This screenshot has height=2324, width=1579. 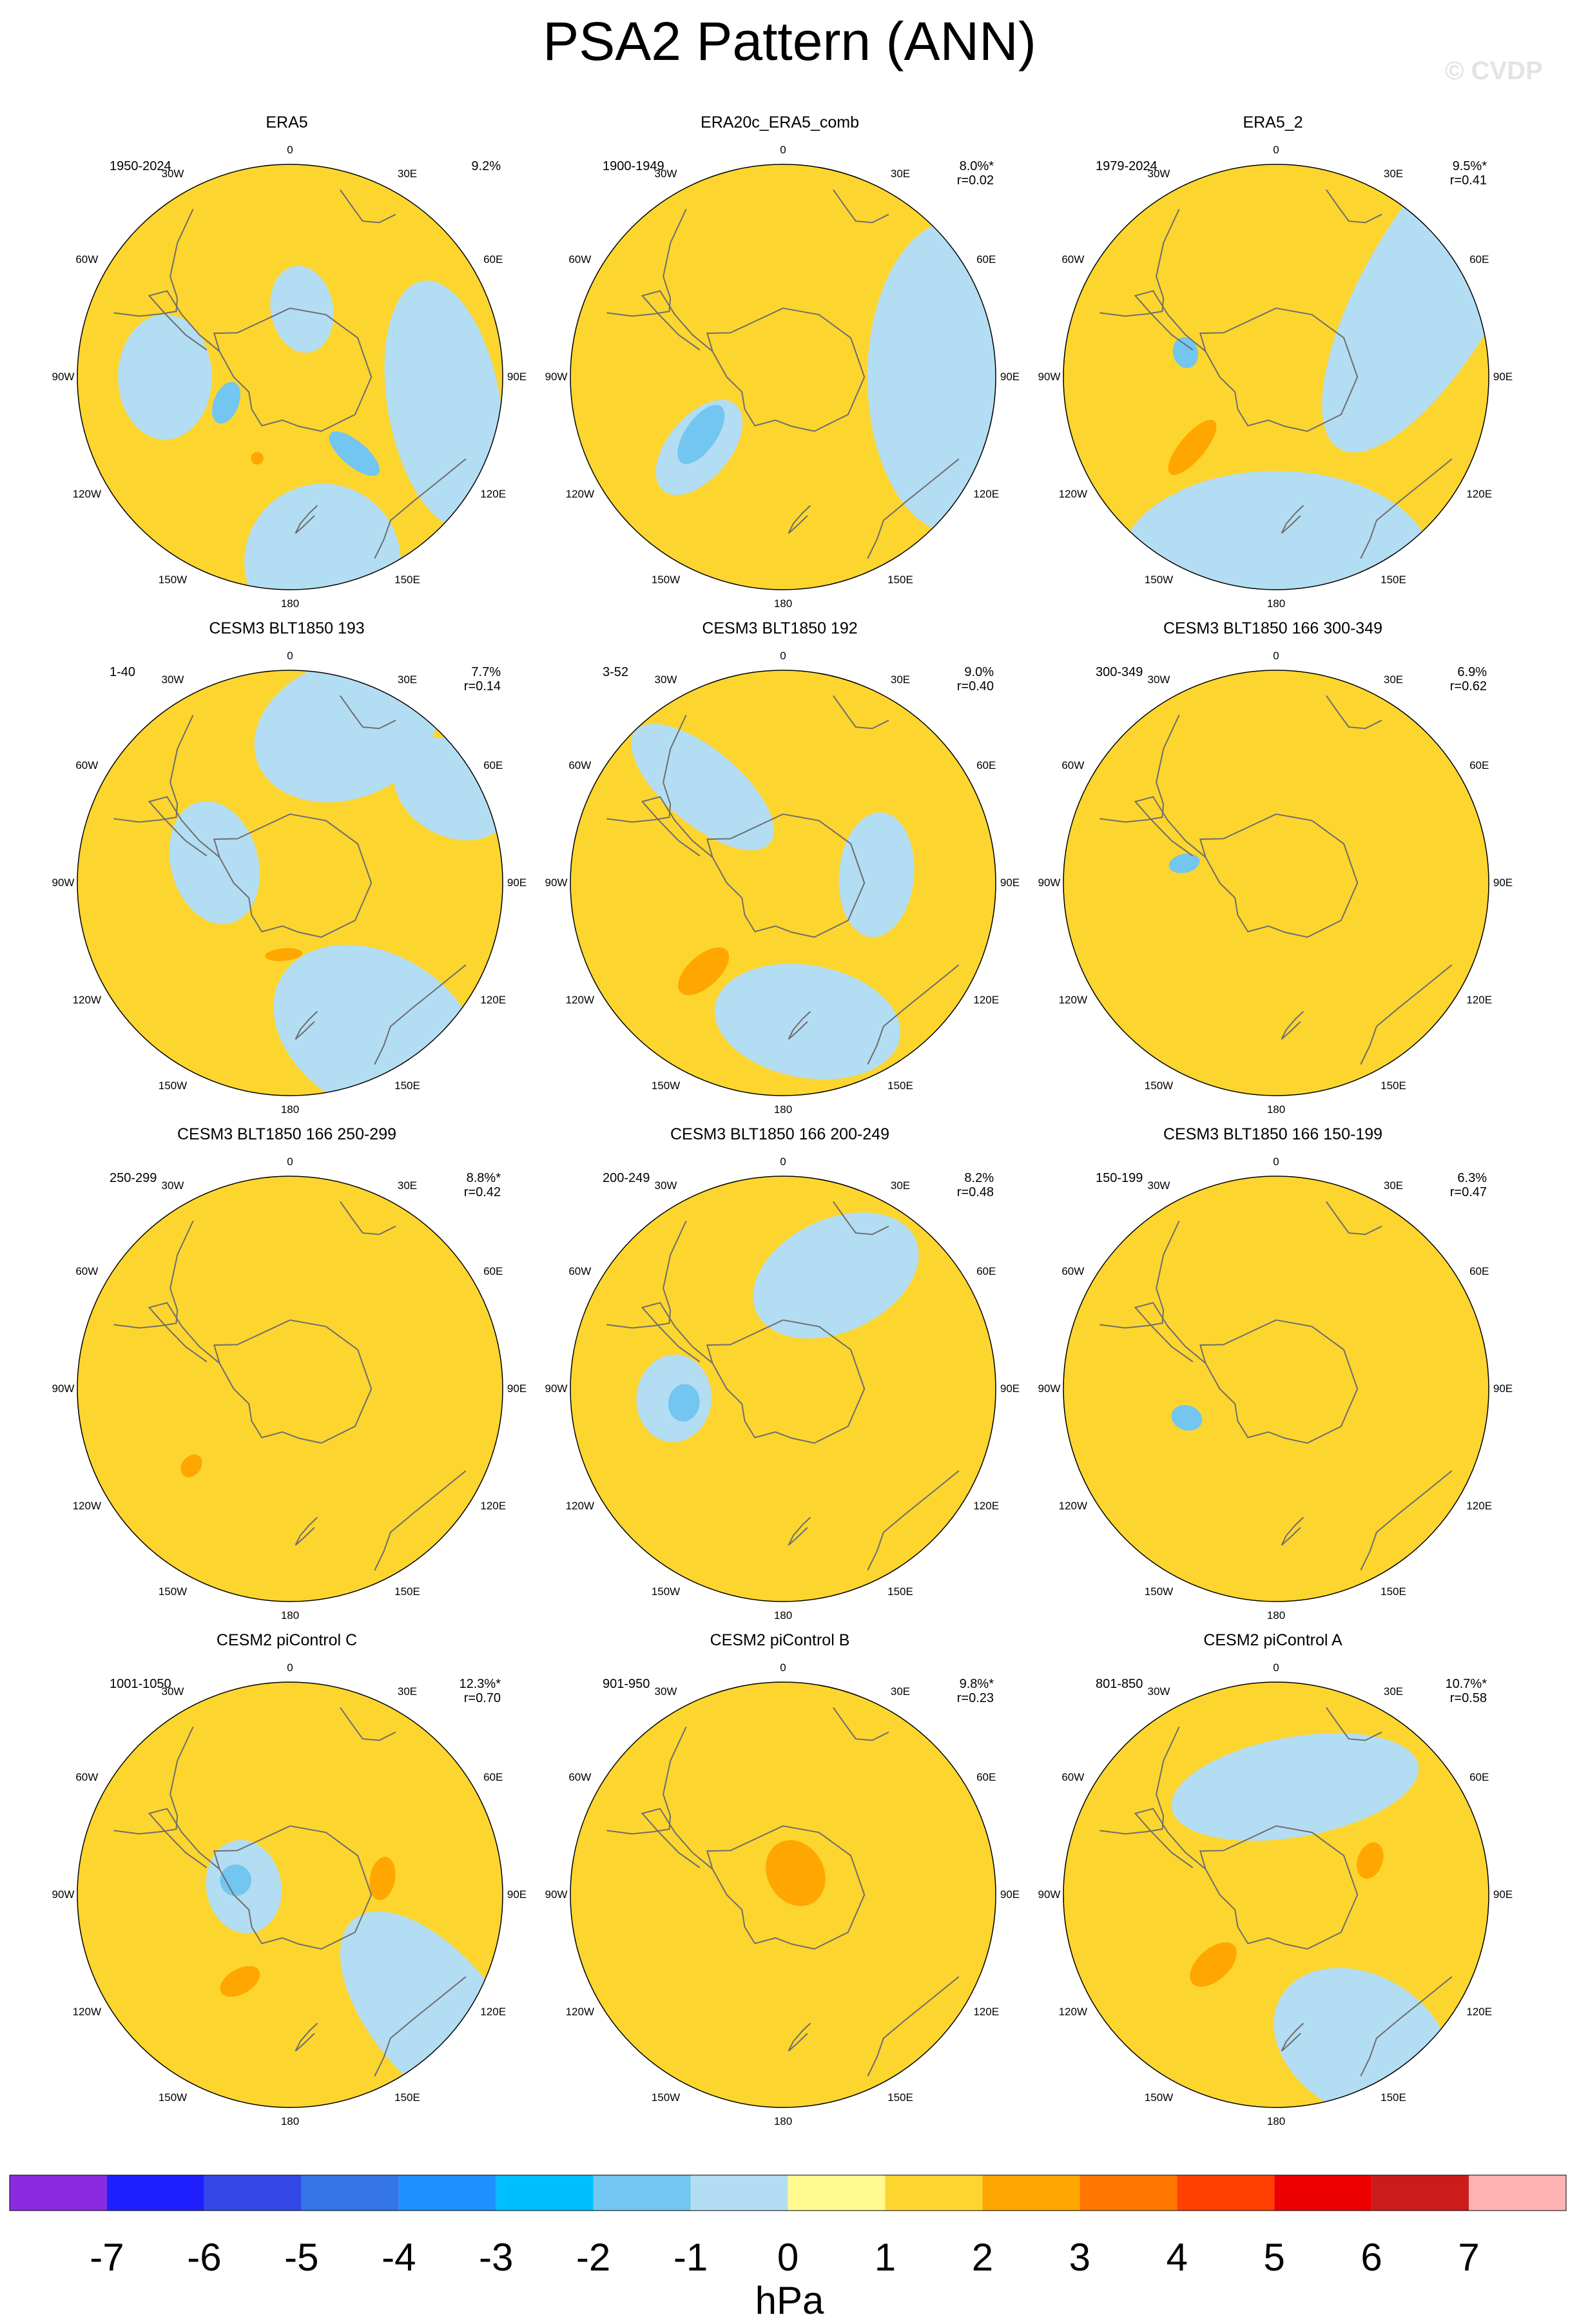 What do you see at coordinates (1127, 166) in the screenshot?
I see `year-range: 1979-2024` at bounding box center [1127, 166].